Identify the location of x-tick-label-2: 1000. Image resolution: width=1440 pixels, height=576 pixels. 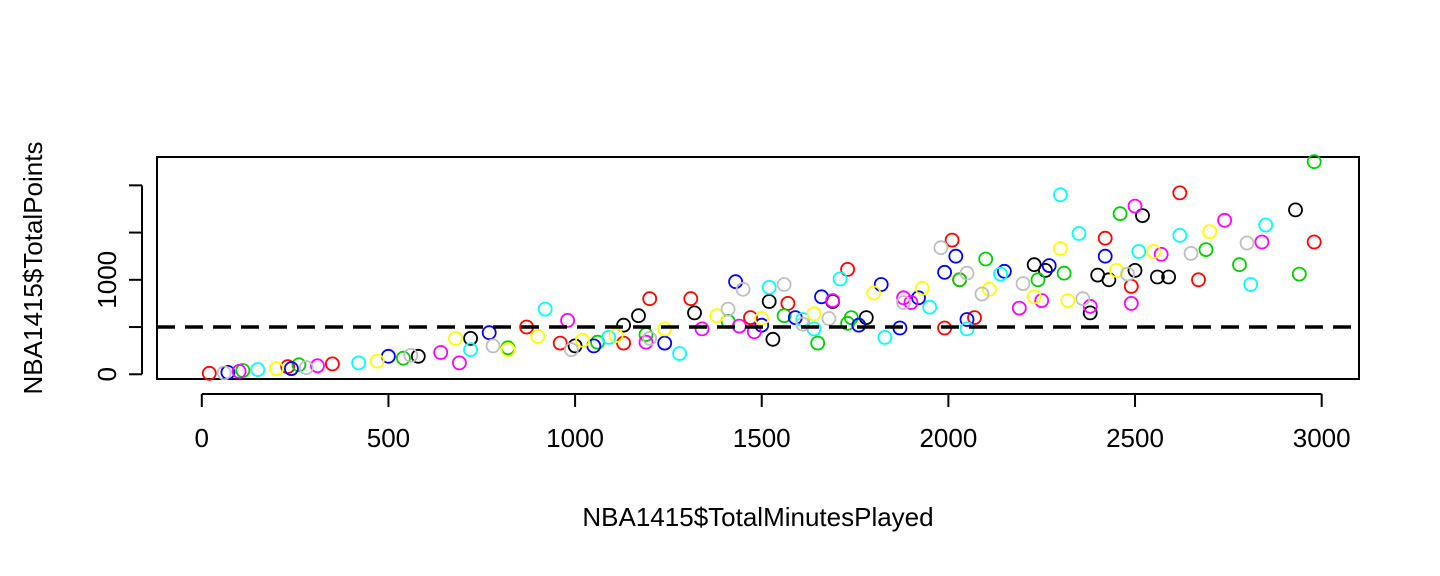
(575, 438).